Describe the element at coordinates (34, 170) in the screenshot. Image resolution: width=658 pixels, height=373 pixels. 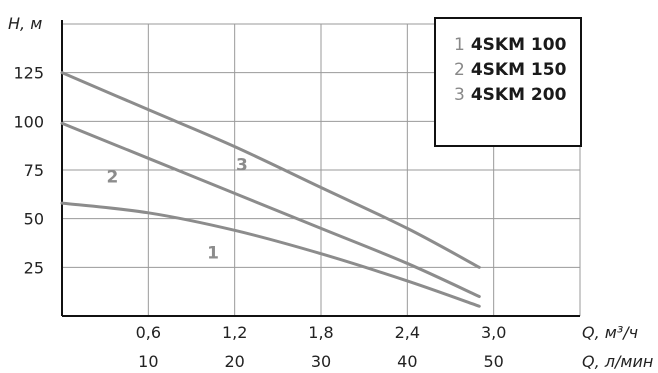
I see `y-tick-label: 75` at that location.